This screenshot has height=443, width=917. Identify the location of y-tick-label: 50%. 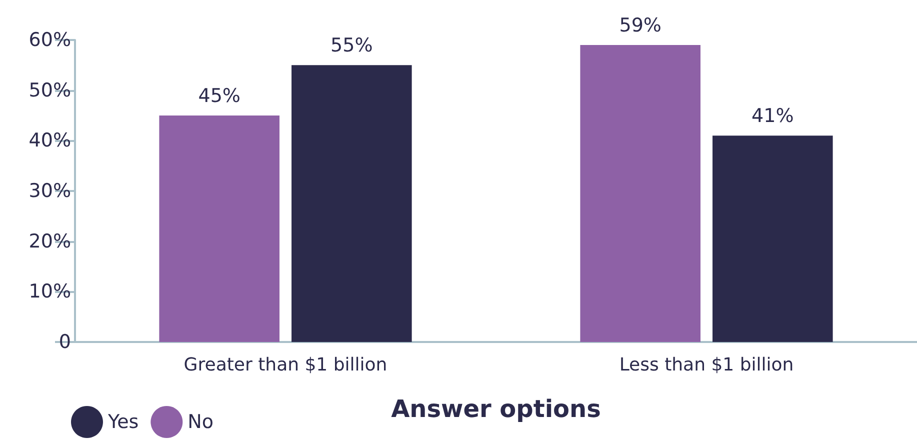
(49, 90).